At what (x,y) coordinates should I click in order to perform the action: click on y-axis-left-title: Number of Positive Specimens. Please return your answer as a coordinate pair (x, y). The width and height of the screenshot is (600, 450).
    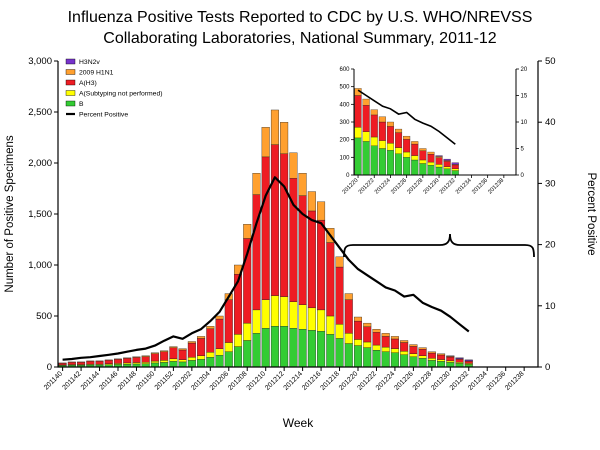
    Looking at the image, I should click on (10, 213).